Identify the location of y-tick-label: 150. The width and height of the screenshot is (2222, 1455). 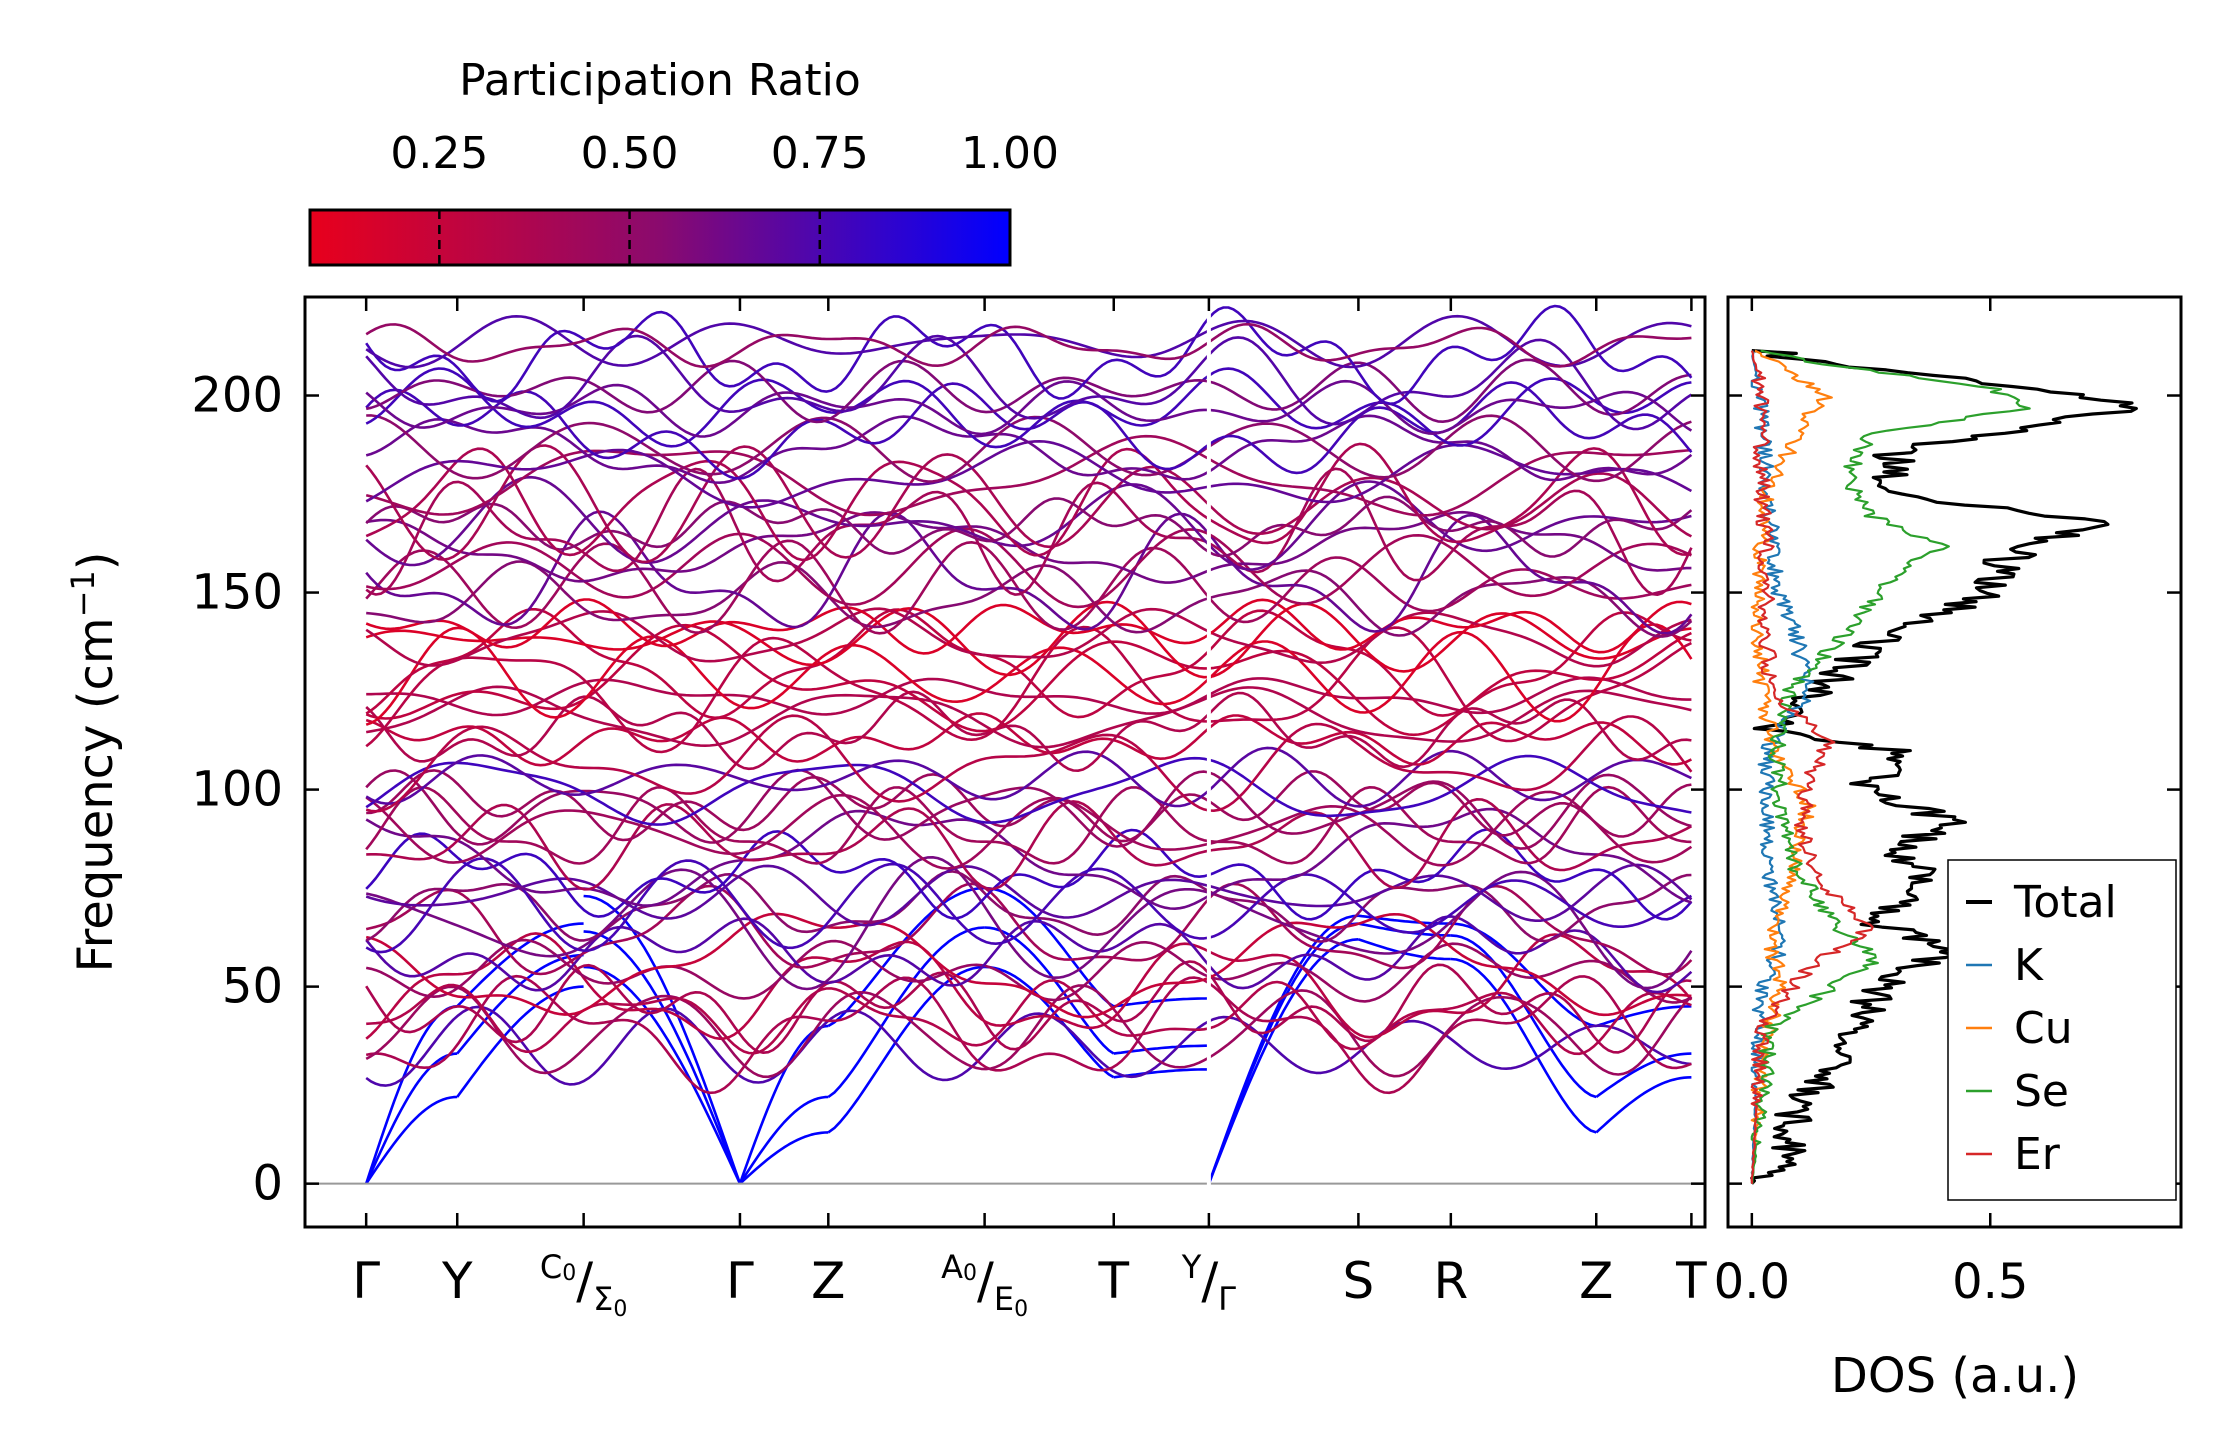
(237, 593).